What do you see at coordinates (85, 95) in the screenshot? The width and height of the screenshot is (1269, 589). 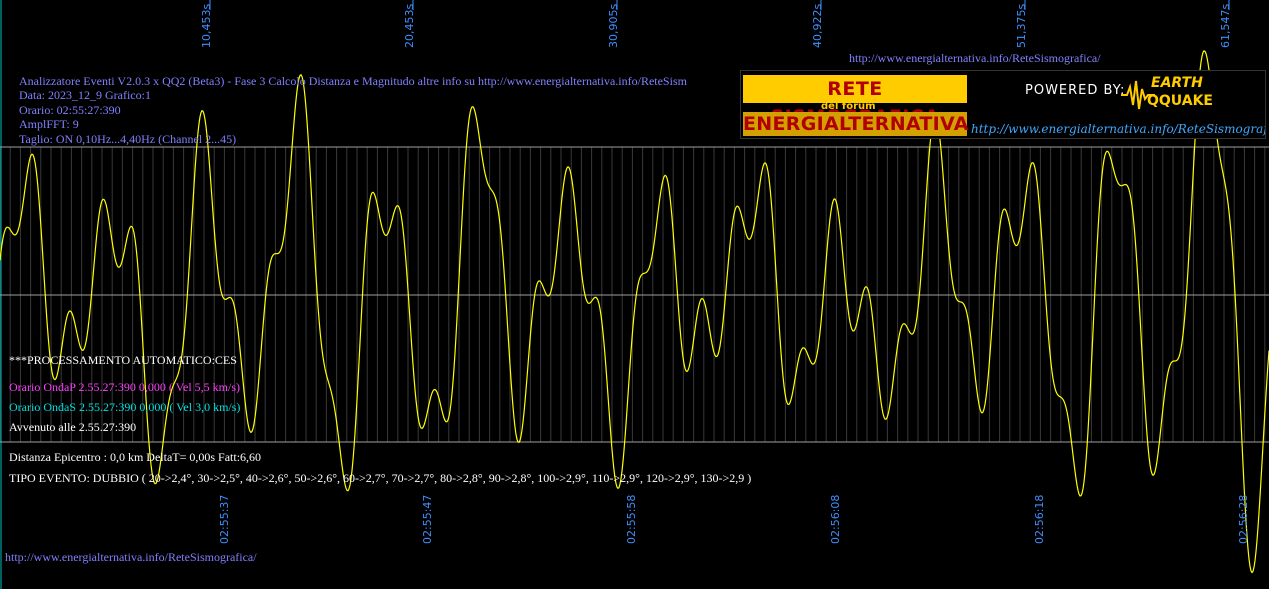 I see `header-date: Data: 2023_12_9 Grafico:1` at bounding box center [85, 95].